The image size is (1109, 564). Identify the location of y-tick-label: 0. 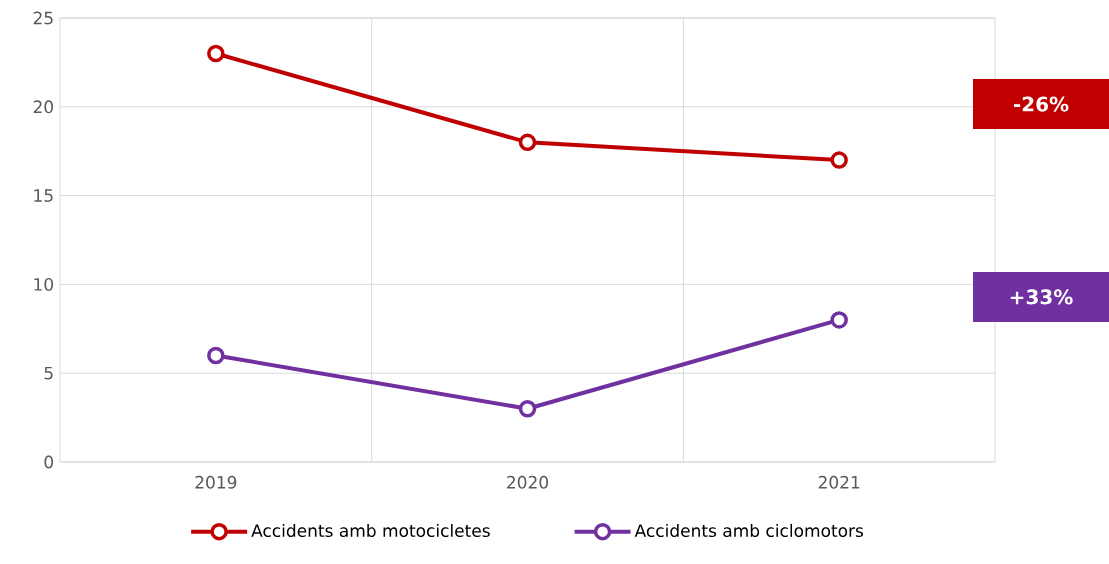
(49, 462).